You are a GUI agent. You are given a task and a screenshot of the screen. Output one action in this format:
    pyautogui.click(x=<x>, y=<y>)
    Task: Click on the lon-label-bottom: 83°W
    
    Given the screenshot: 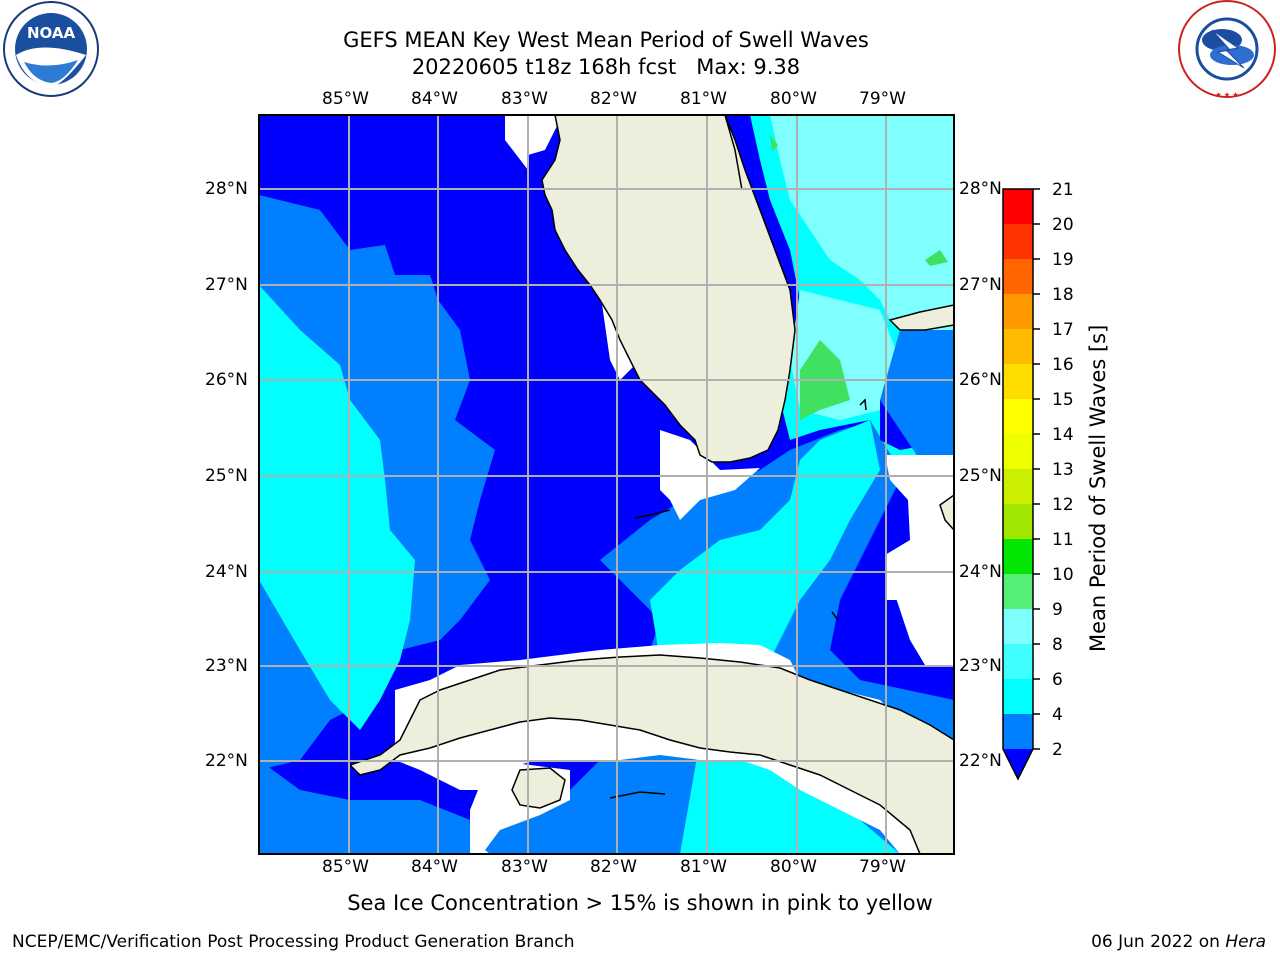 What is the action you would take?
    pyautogui.click(x=524, y=867)
    